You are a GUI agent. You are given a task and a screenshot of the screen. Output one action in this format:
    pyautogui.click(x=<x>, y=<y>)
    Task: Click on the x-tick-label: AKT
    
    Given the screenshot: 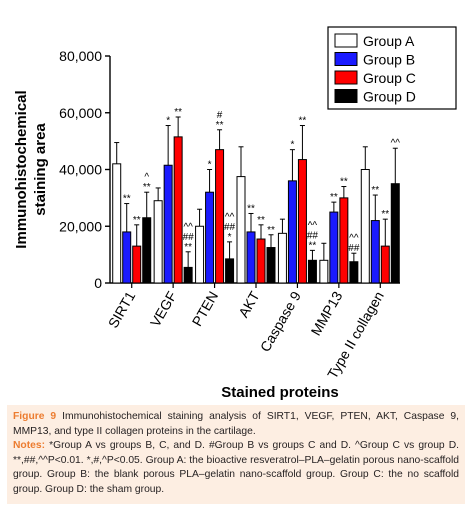 What is the action you would take?
    pyautogui.click(x=249, y=304)
    